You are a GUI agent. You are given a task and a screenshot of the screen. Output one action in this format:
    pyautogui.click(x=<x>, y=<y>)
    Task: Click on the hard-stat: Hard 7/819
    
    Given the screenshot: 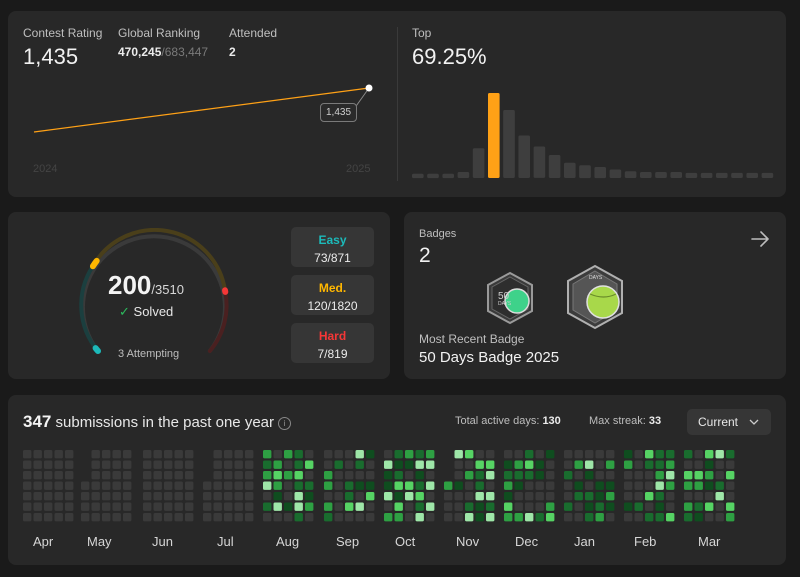 What is the action you would take?
    pyautogui.click(x=332, y=343)
    